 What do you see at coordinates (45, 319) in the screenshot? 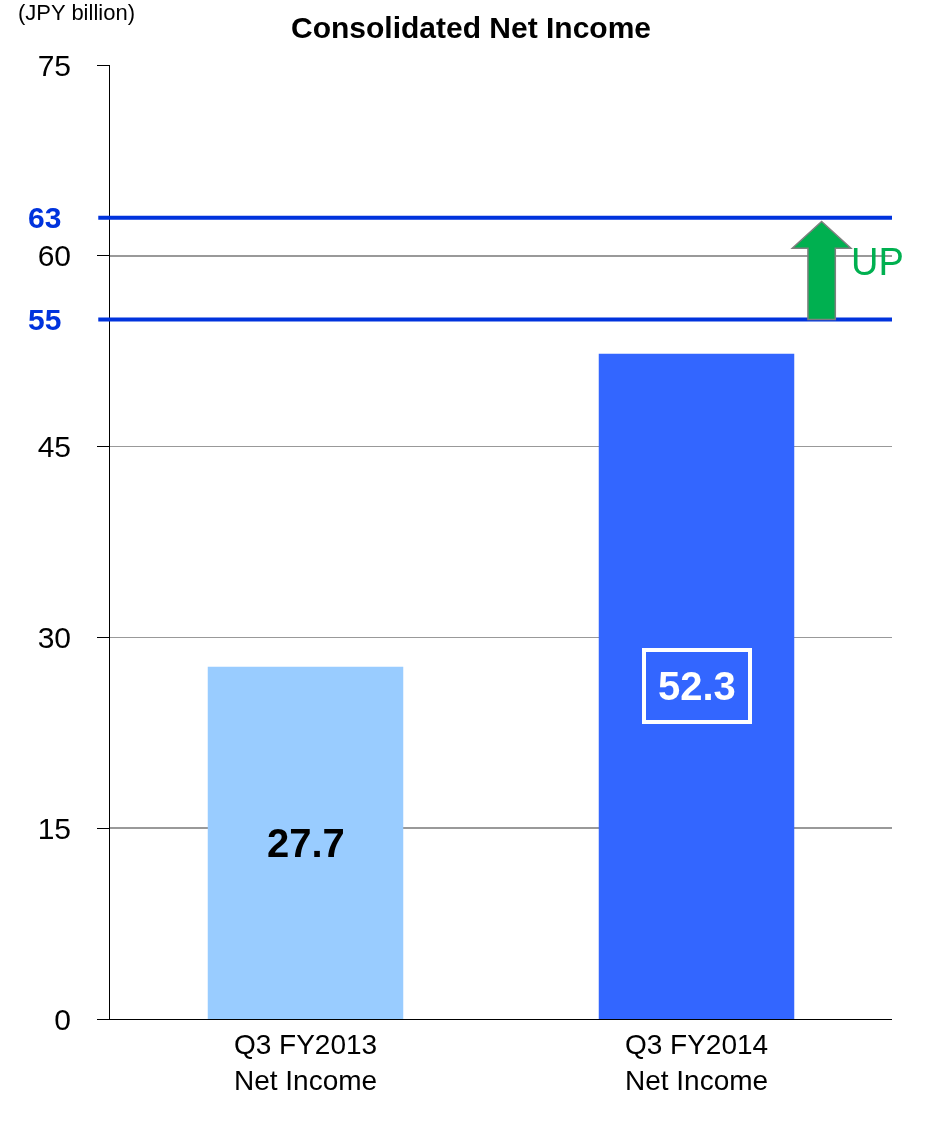
I see `ref-line-label: 55` at bounding box center [45, 319].